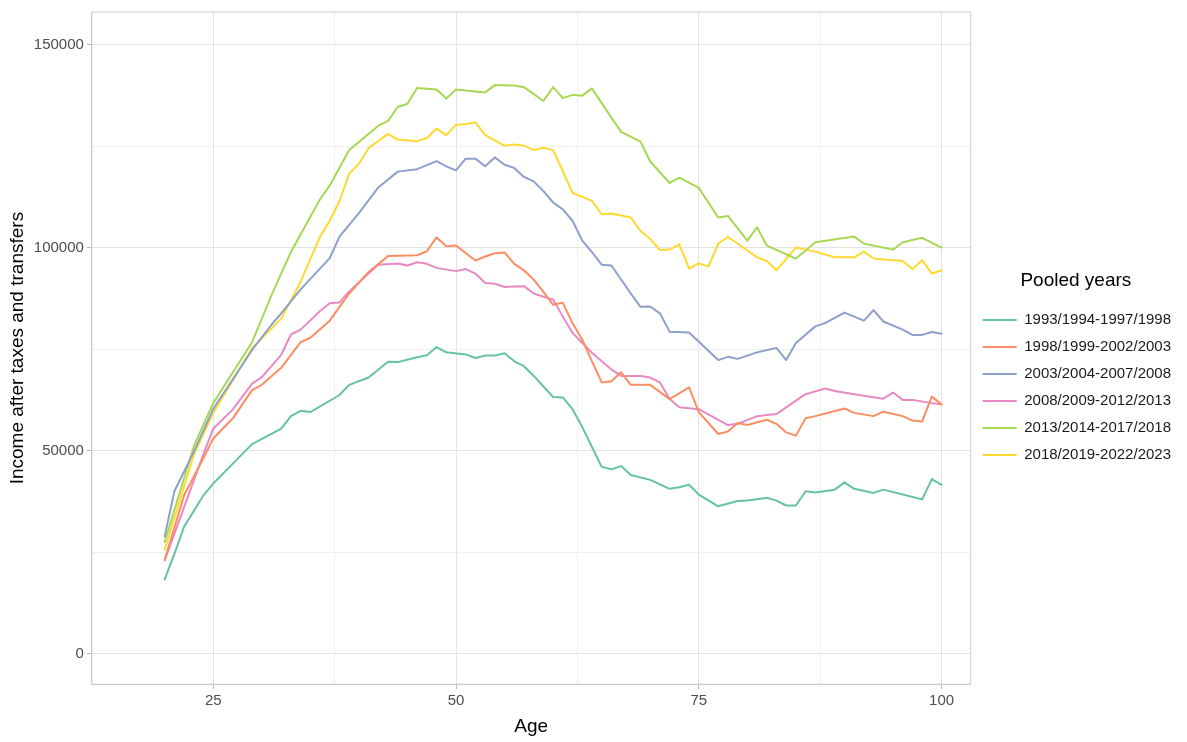  What do you see at coordinates (699, 700) in the screenshot?
I see `x-tick-label: 75` at bounding box center [699, 700].